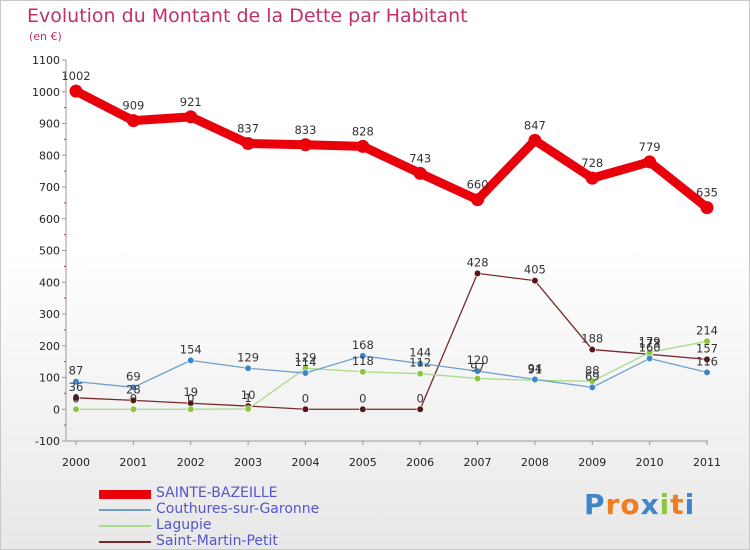  Describe the element at coordinates (49, 187) in the screenshot. I see `y-tick-label: 700` at that location.